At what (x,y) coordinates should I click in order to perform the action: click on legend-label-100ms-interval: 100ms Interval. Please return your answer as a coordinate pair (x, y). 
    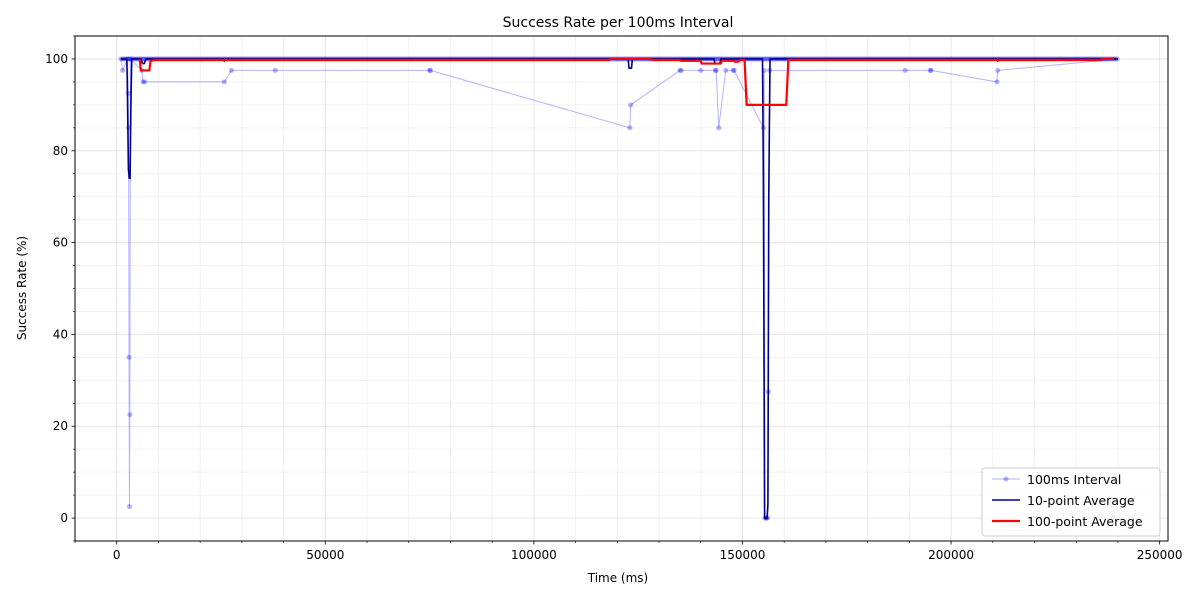
    Looking at the image, I should click on (1074, 479).